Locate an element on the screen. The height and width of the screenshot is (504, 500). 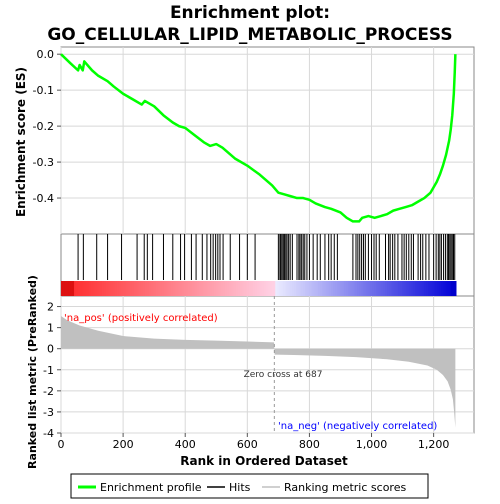
x-tick-label: 1,200 is located at coordinates (434, 444).